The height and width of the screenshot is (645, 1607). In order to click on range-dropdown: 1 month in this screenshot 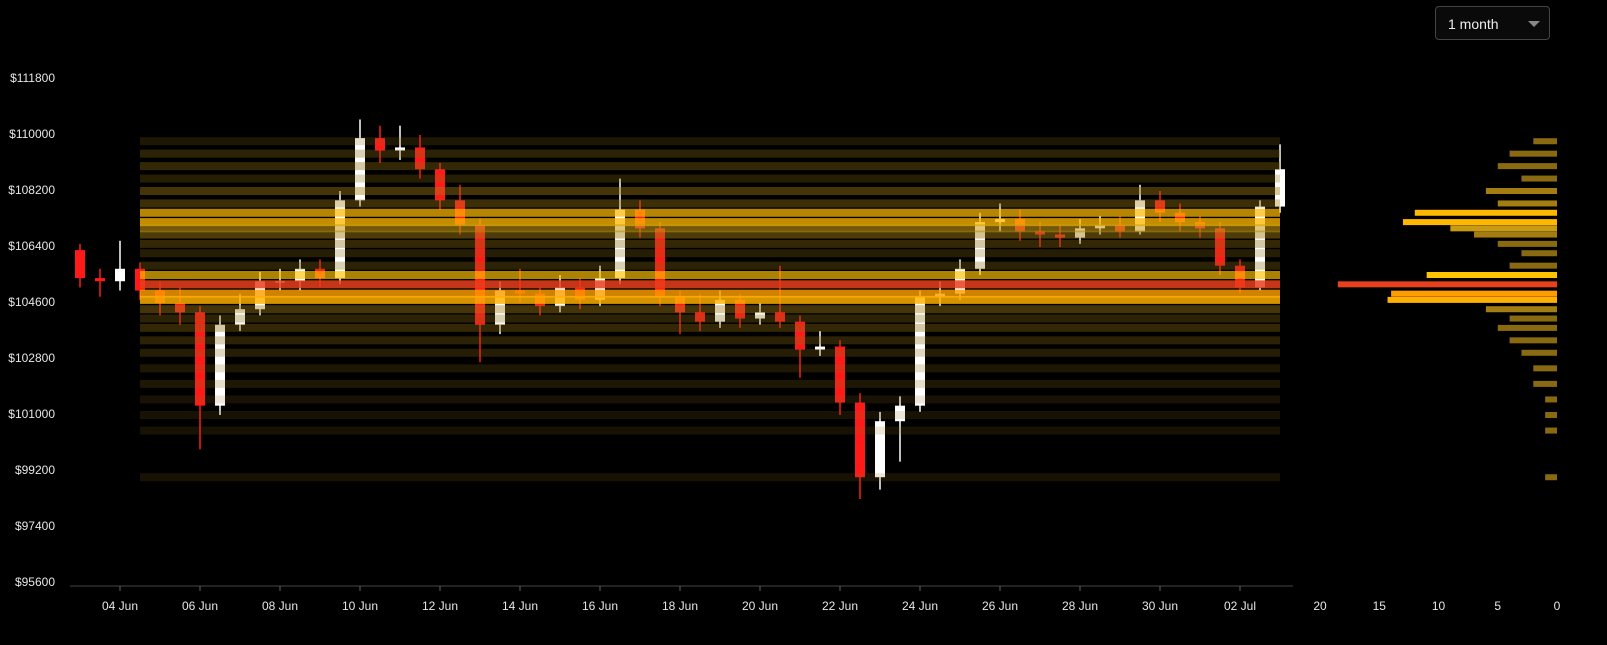, I will do `click(1492, 23)`.